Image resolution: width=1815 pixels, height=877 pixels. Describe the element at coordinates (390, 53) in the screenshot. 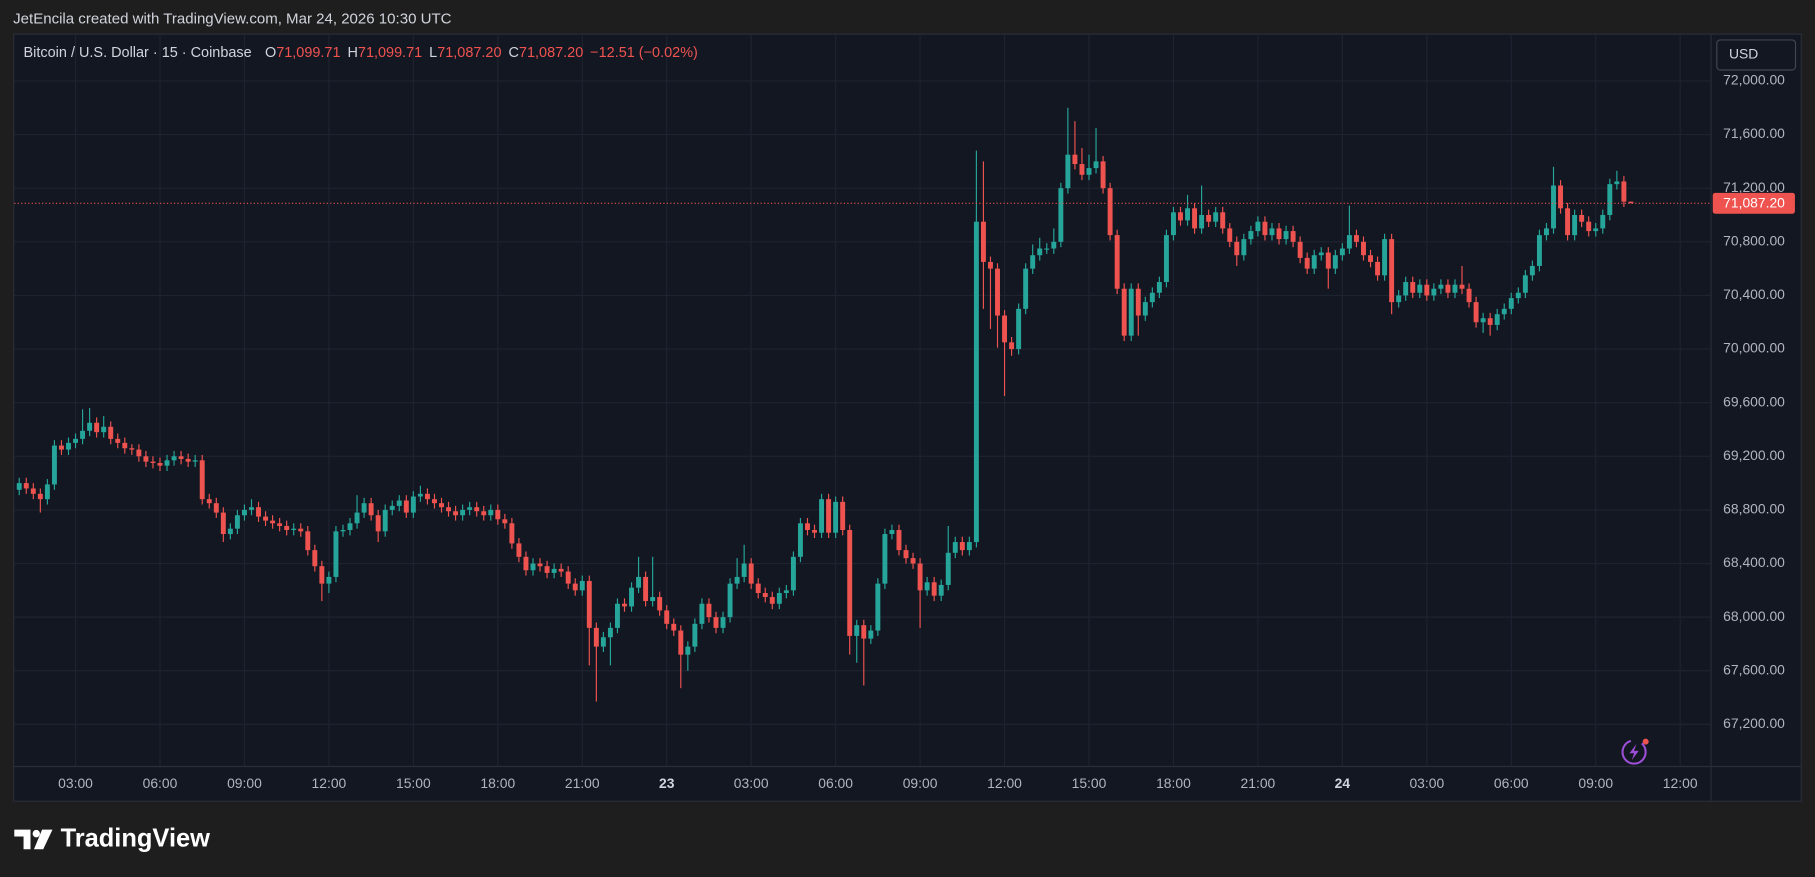

I see `legend-value: 71,099.71` at that location.